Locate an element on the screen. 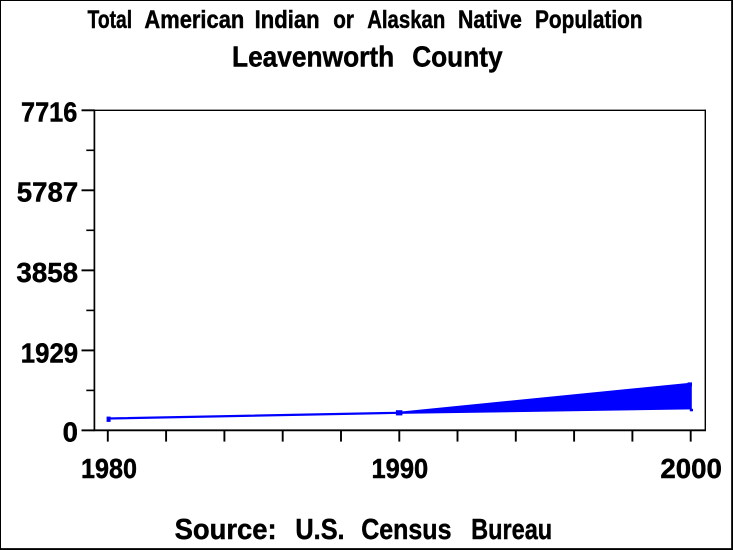 The height and width of the screenshot is (550, 733). svg-text: 1980 is located at coordinates (109, 468).